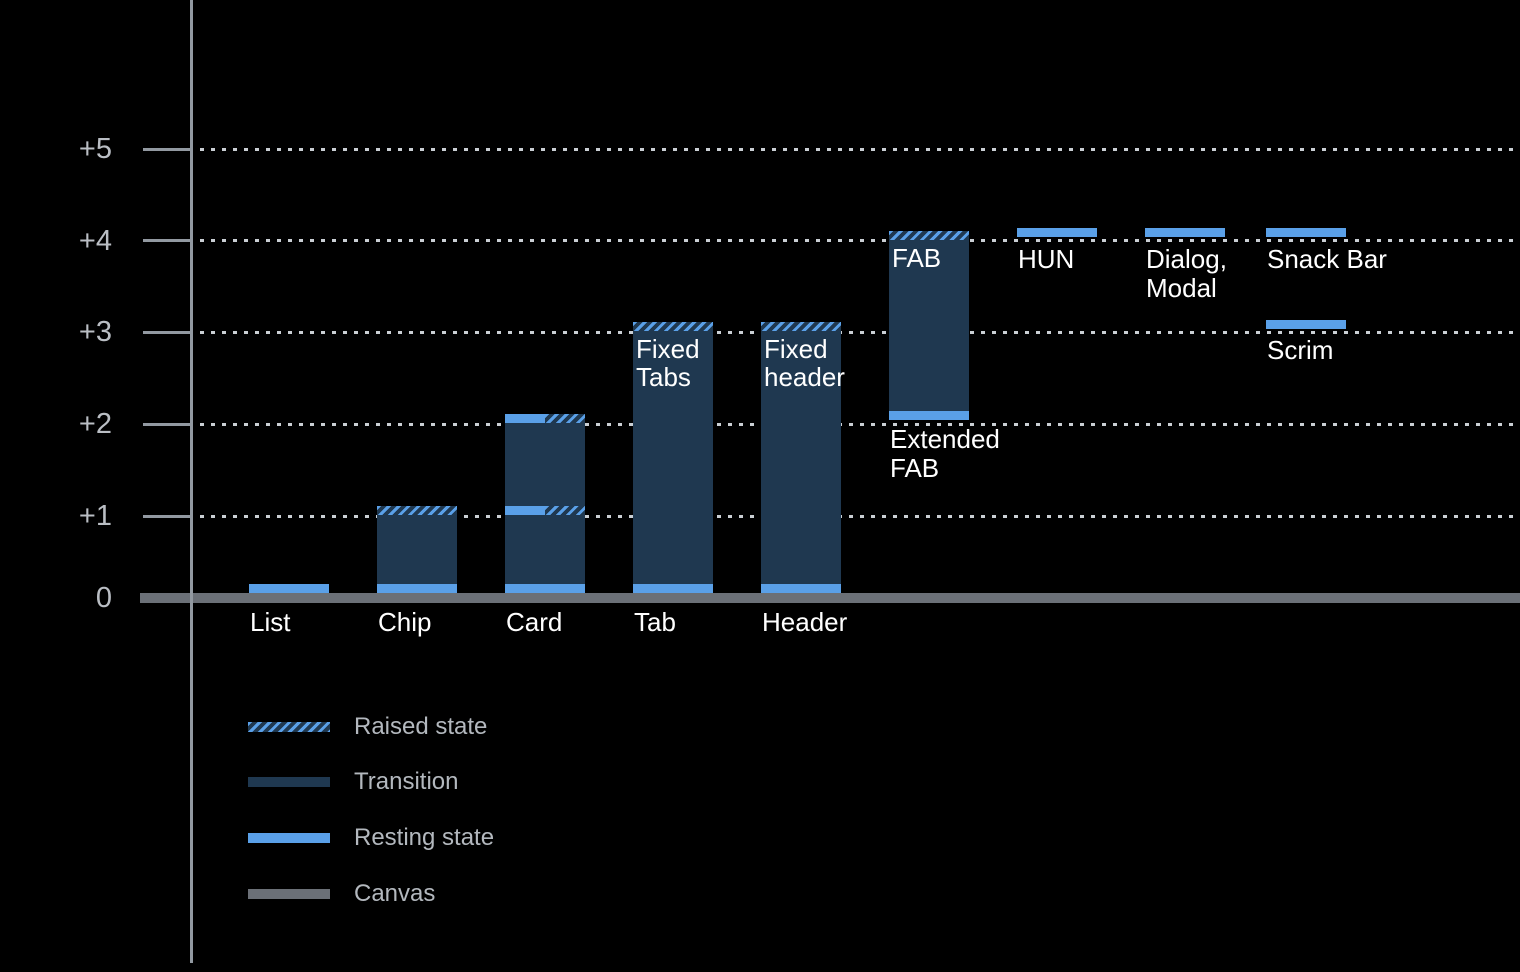  What do you see at coordinates (191, 481) in the screenshot?
I see `y-axis-line` at bounding box center [191, 481].